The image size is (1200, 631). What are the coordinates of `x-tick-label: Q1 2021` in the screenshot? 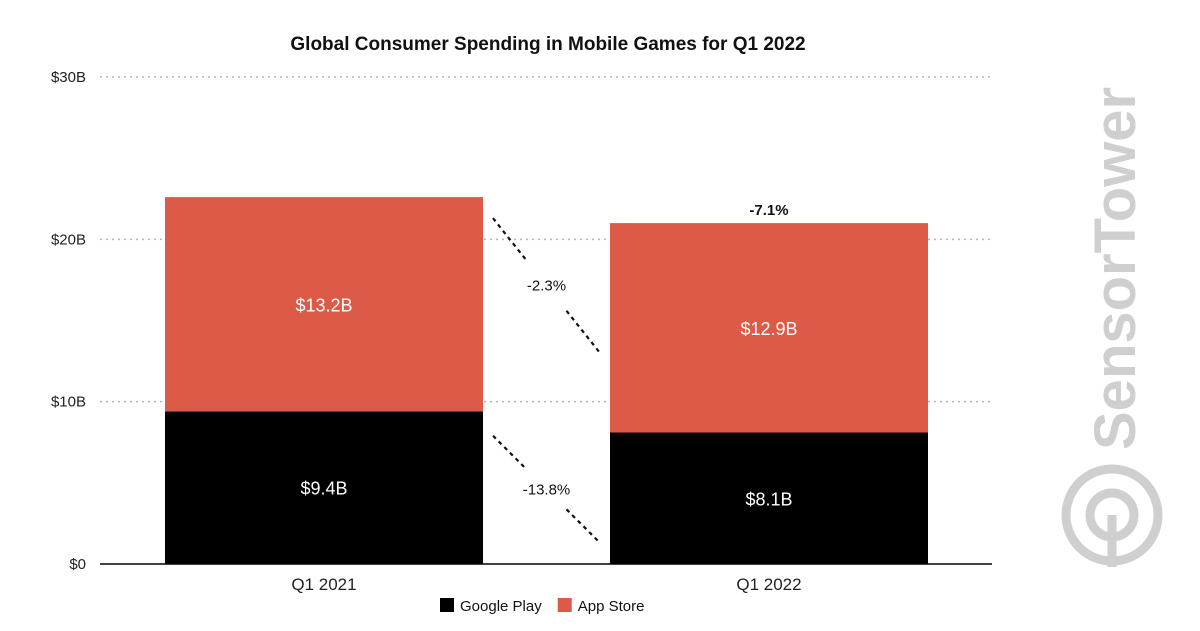 It's located at (323, 584).